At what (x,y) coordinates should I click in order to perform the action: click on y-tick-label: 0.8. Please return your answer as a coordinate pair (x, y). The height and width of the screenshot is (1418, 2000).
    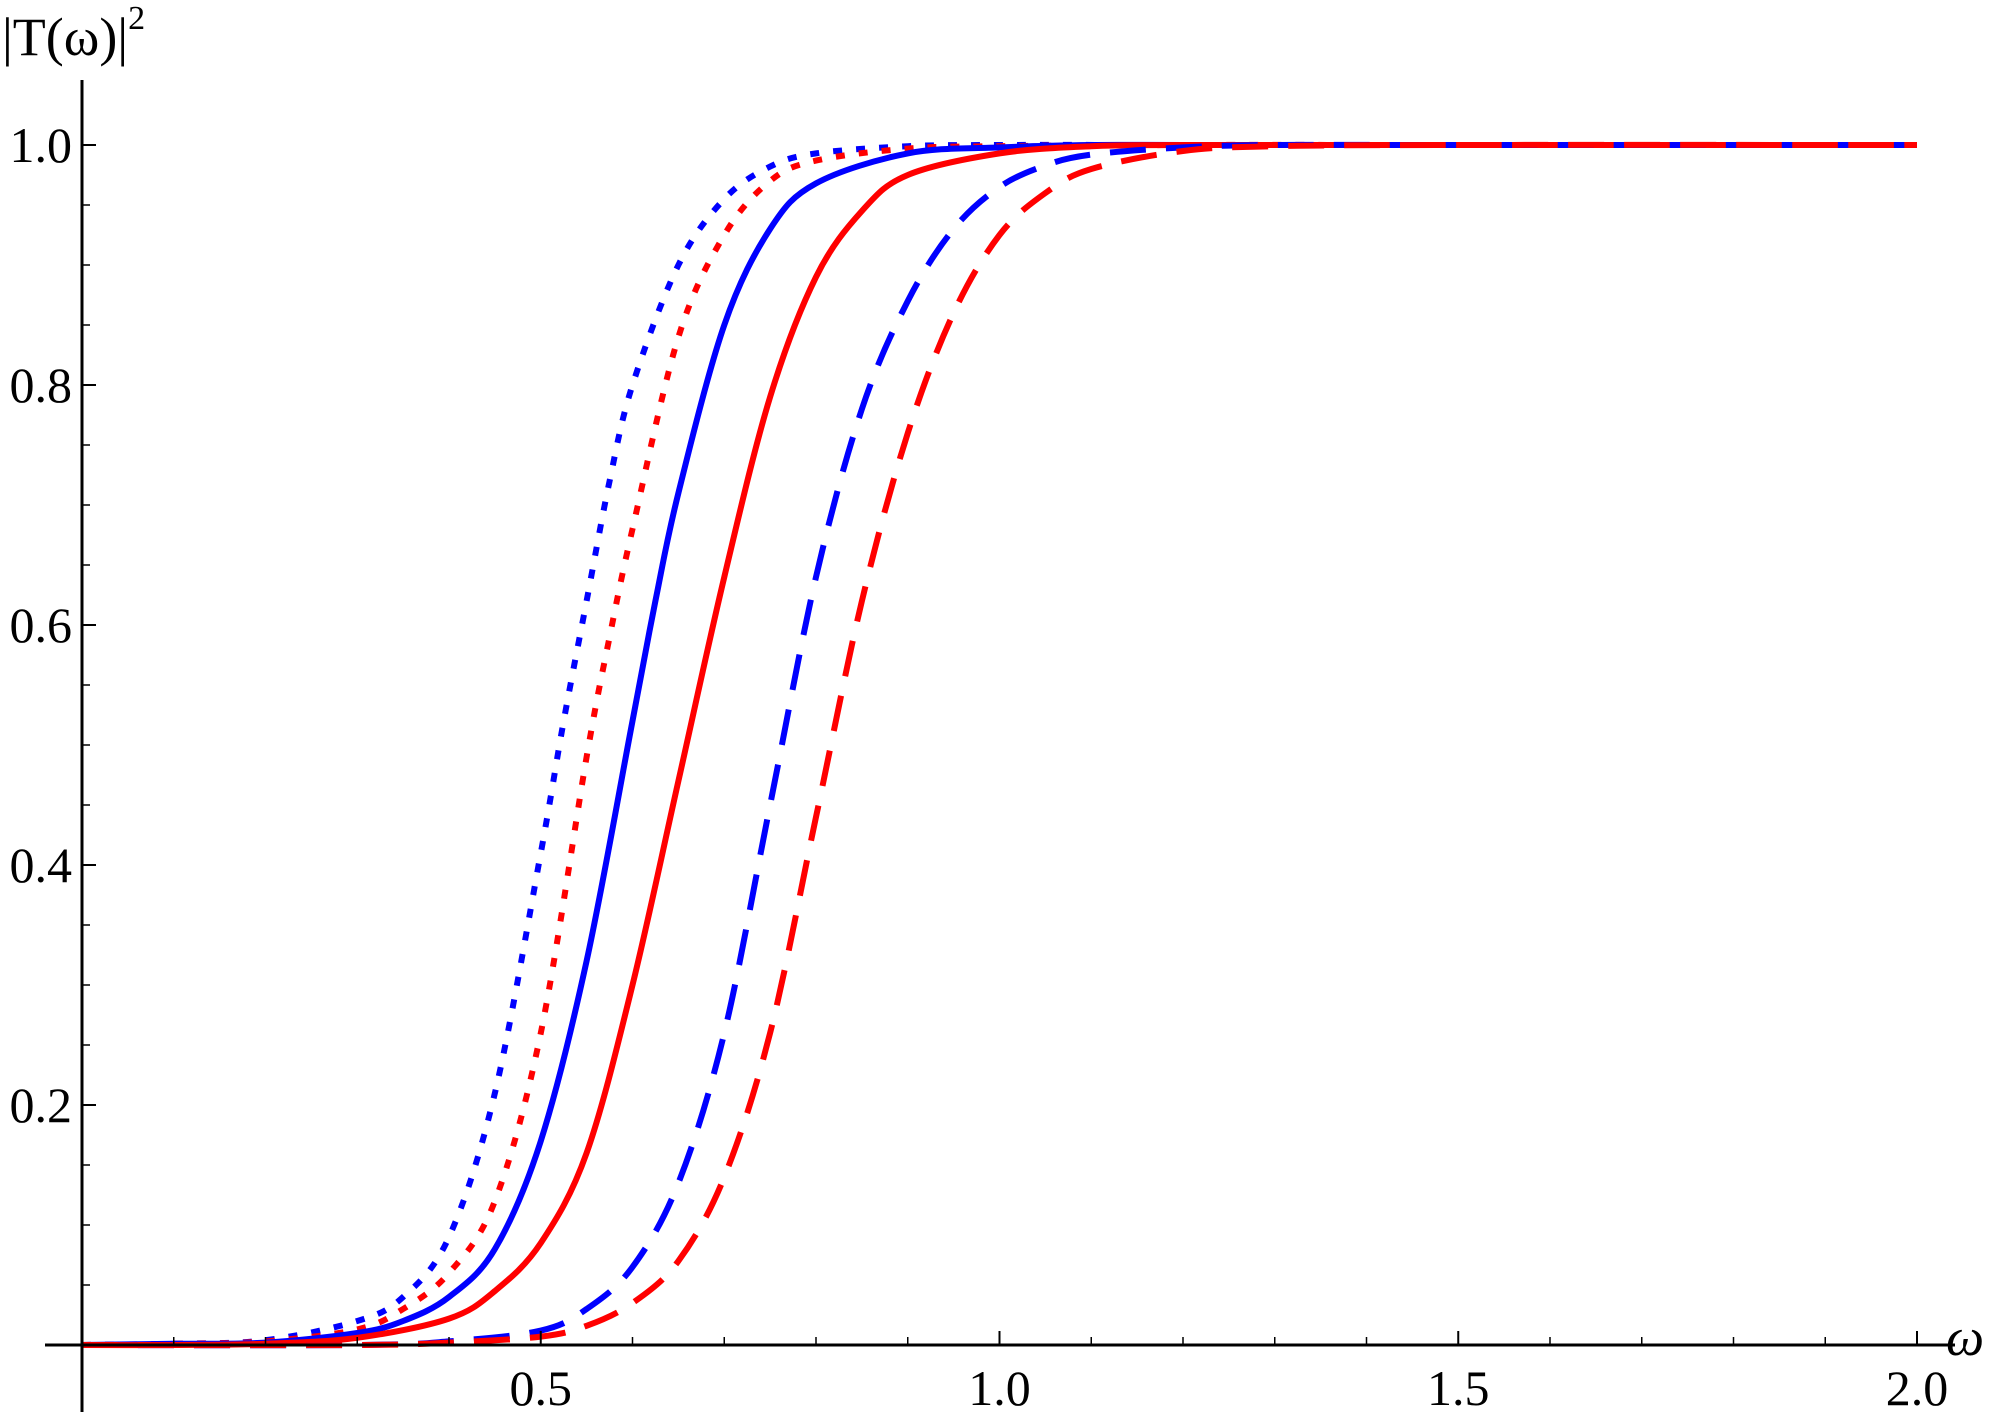
    Looking at the image, I should click on (41, 385).